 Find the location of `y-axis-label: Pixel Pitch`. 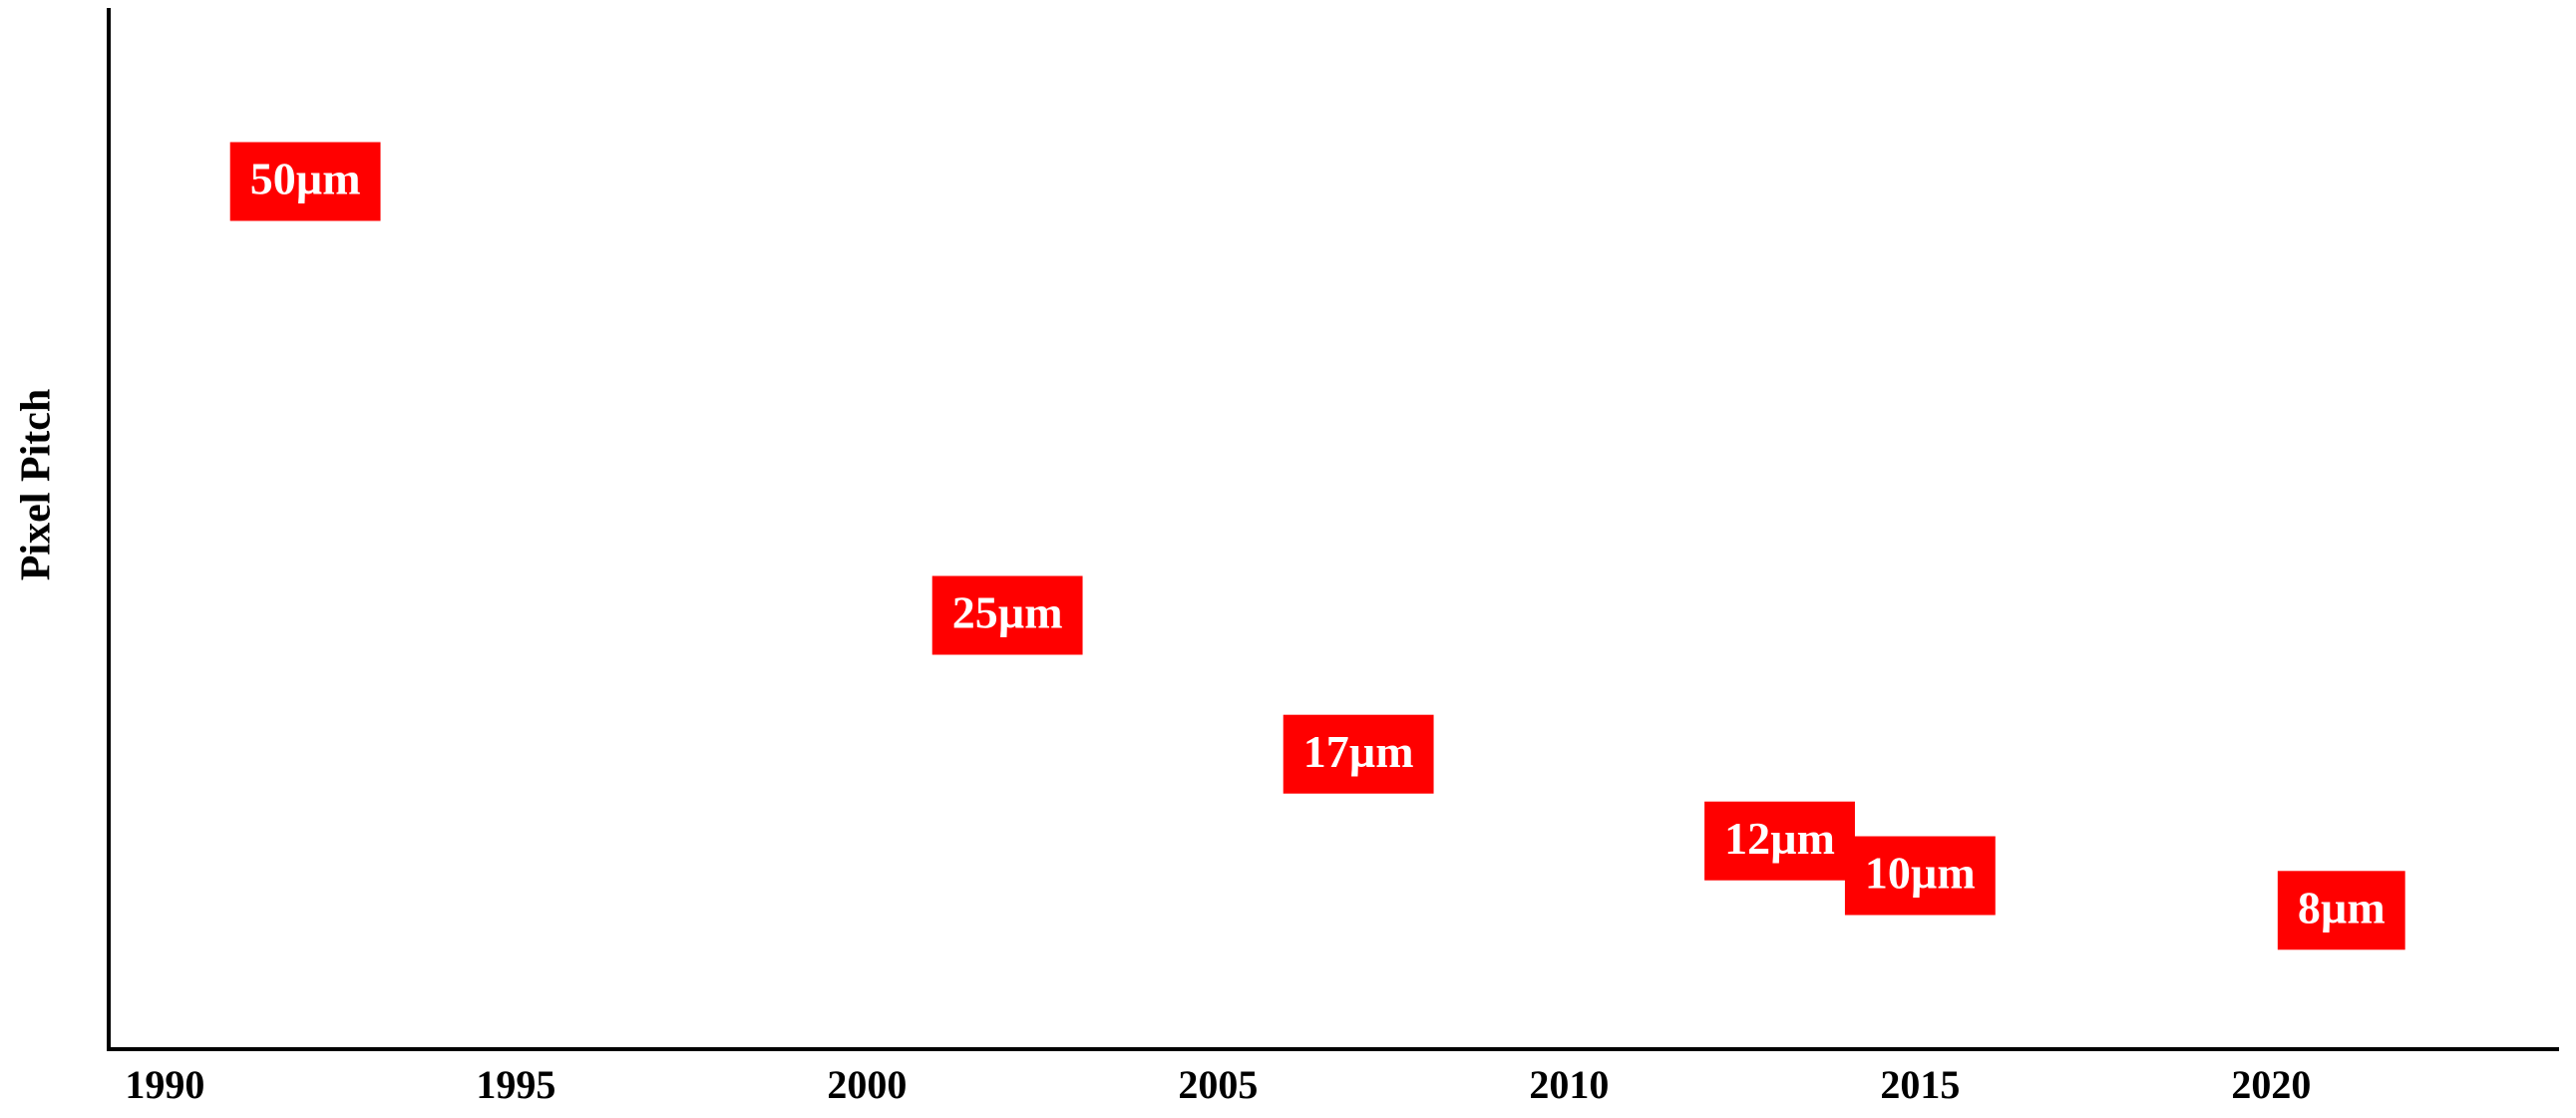

y-axis-label: Pixel Pitch is located at coordinates (37, 485).